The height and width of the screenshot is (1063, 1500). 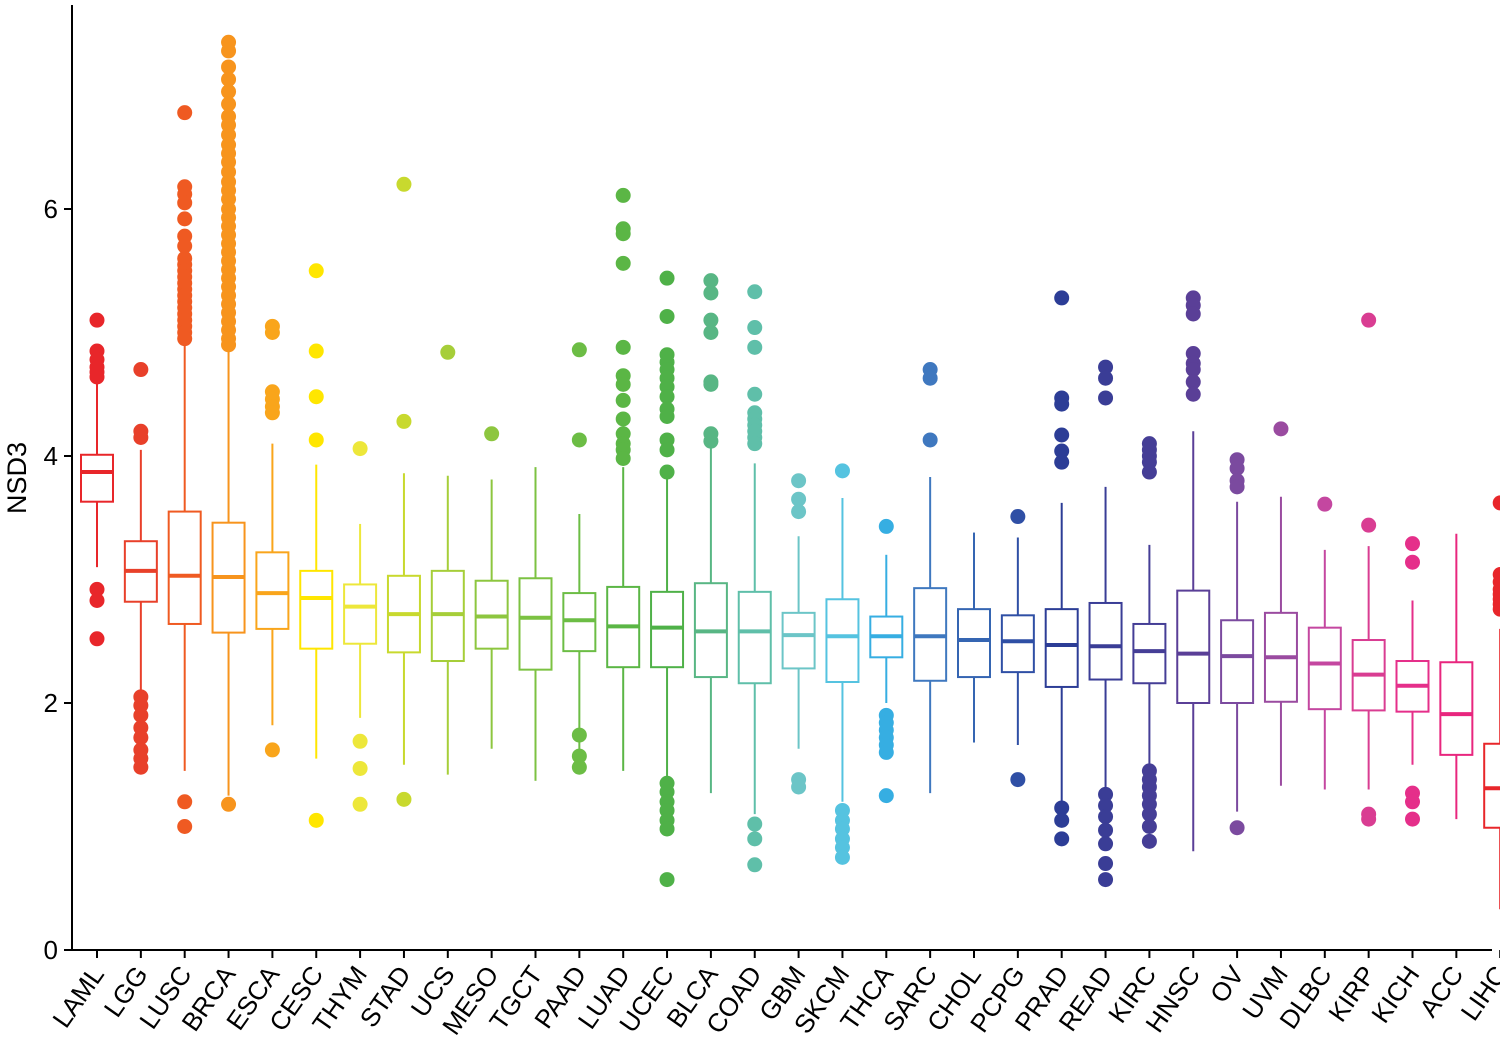 I want to click on box-group-dlbc, so click(x=1324, y=643).